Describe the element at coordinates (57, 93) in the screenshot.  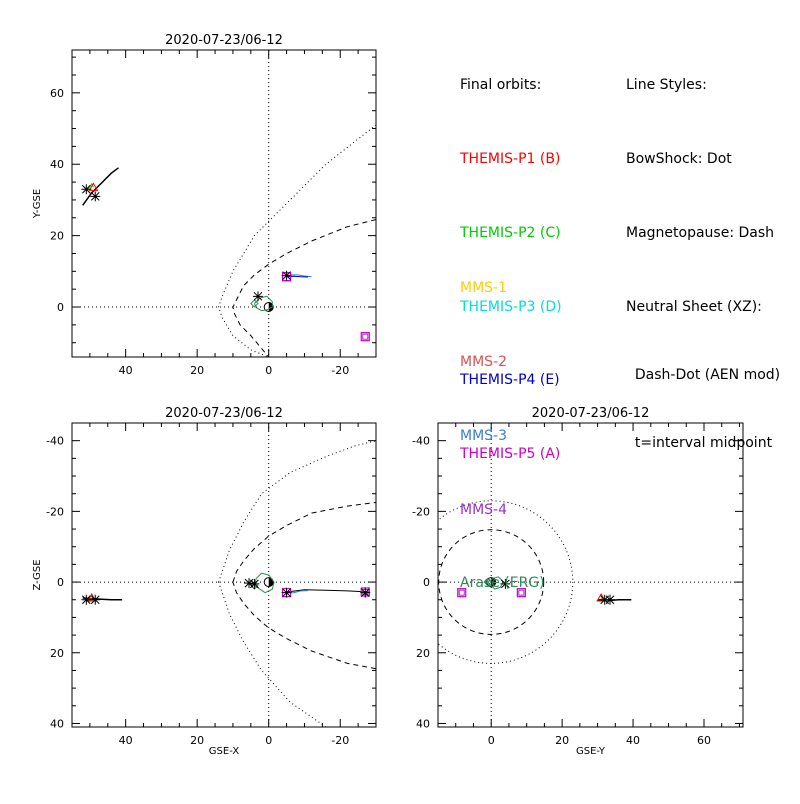
I see `y-tick-label: 60` at that location.